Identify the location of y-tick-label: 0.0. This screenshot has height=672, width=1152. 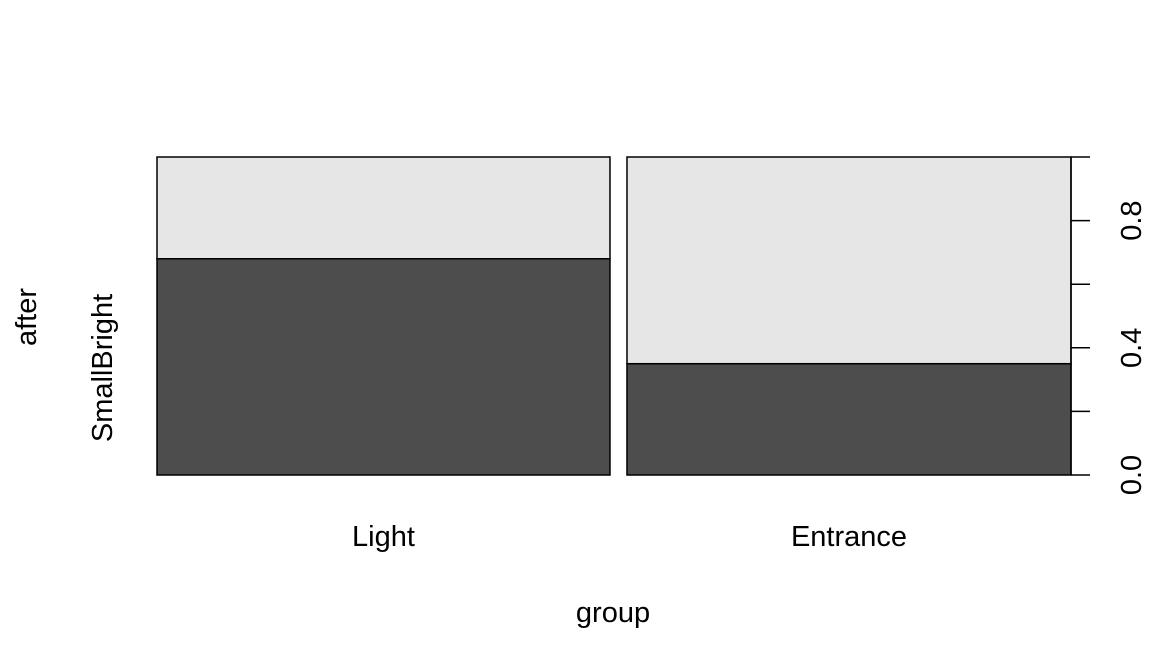
(1132, 475).